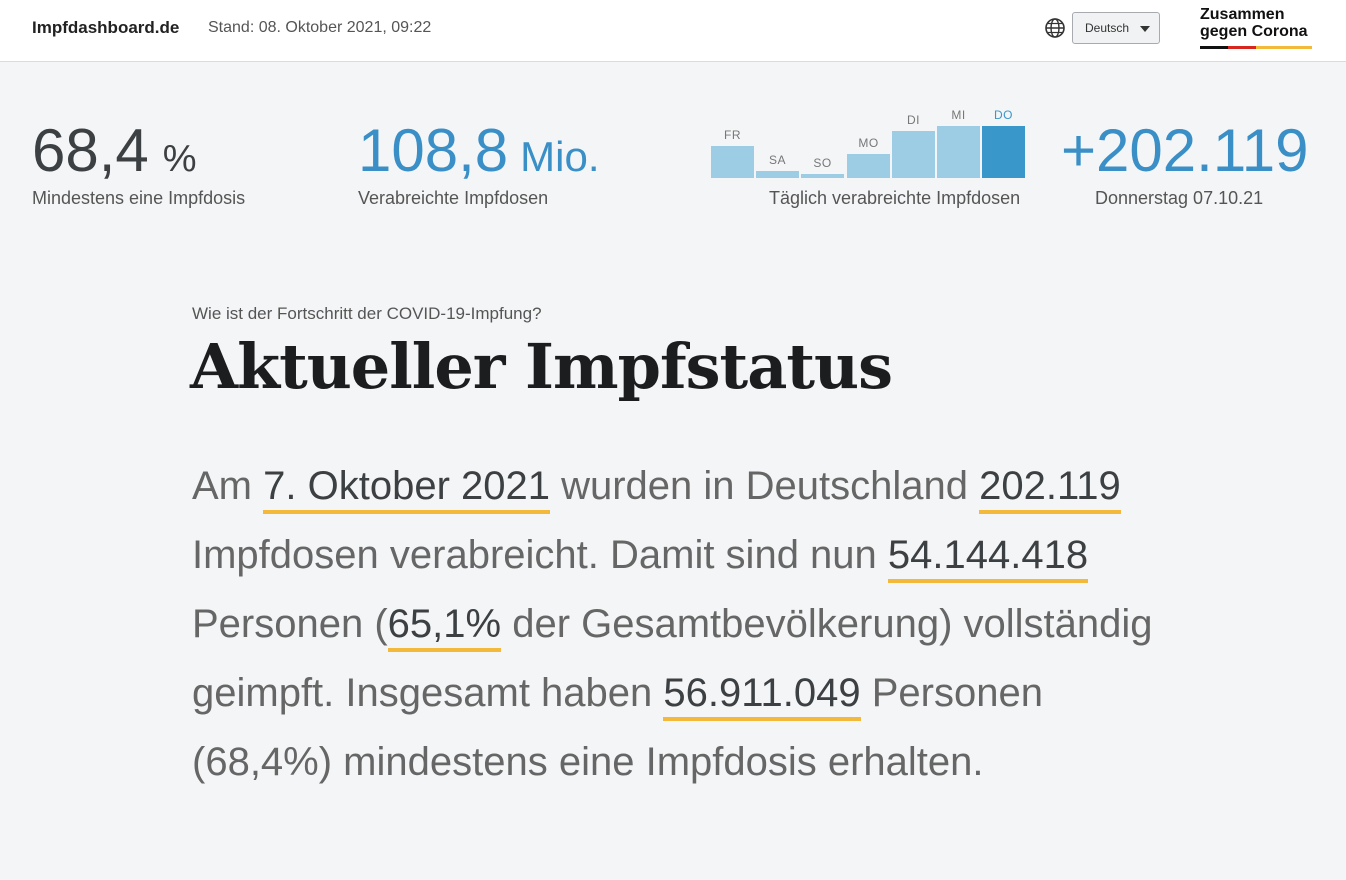  Describe the element at coordinates (433, 150) in the screenshot. I see `kpi-total-doses-value: 108,8` at that location.